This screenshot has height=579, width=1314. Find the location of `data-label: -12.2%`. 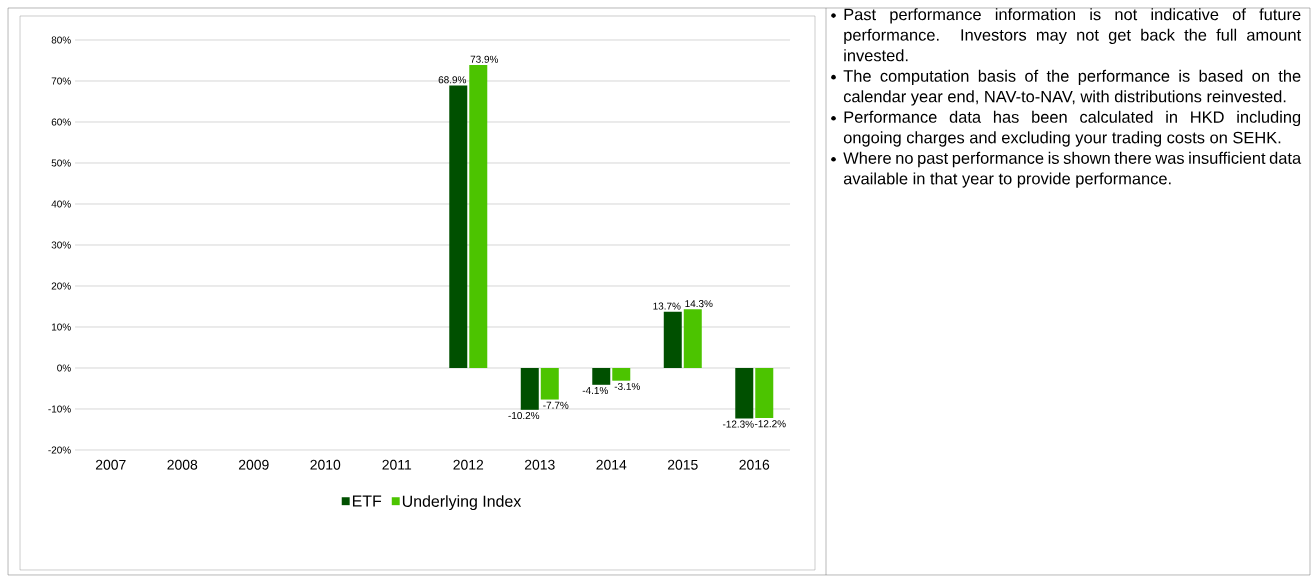

data-label: -12.2% is located at coordinates (770, 424).